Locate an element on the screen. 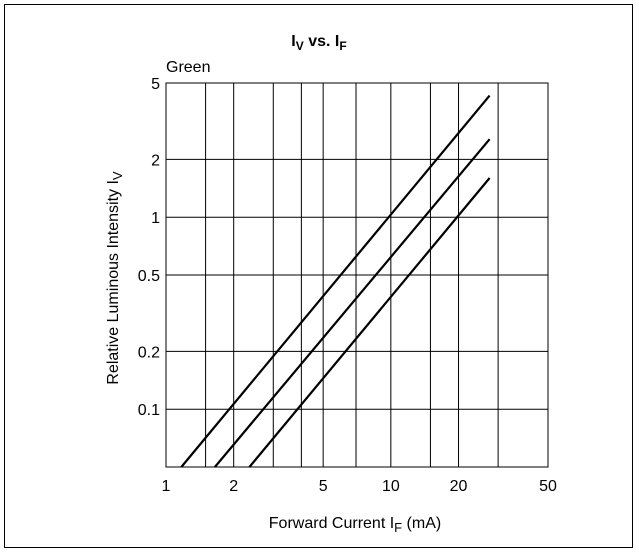  y-tick-label: 2 is located at coordinates (155, 160).